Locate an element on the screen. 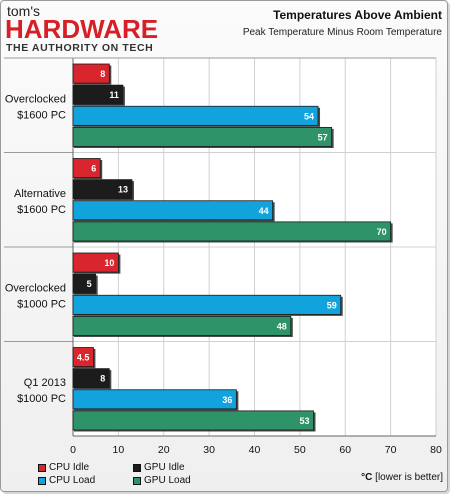 Image resolution: width=451 pixels, height=495 pixels. axis-note-text: [lower is better] is located at coordinates (407, 477).